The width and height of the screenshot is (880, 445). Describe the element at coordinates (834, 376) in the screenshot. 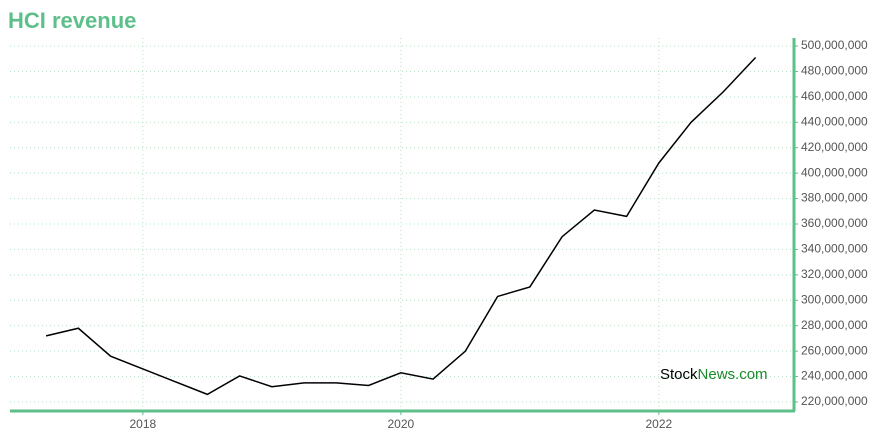

I see `y-tick-label: 240,000,000` at that location.